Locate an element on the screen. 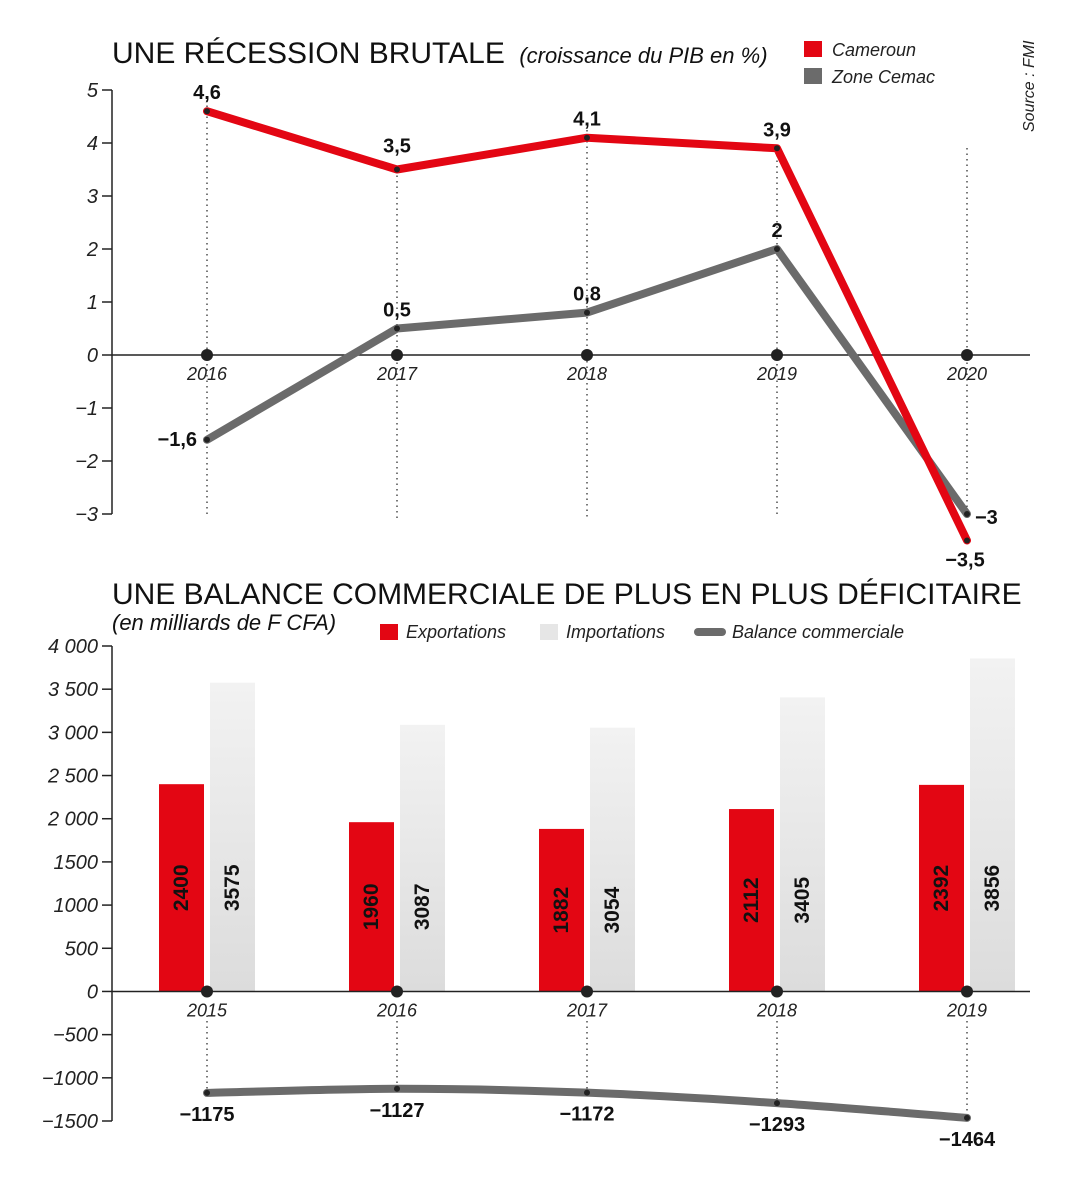 This screenshot has height=1180, width=1080. y-tick-label: 4 is located at coordinates (92, 144).